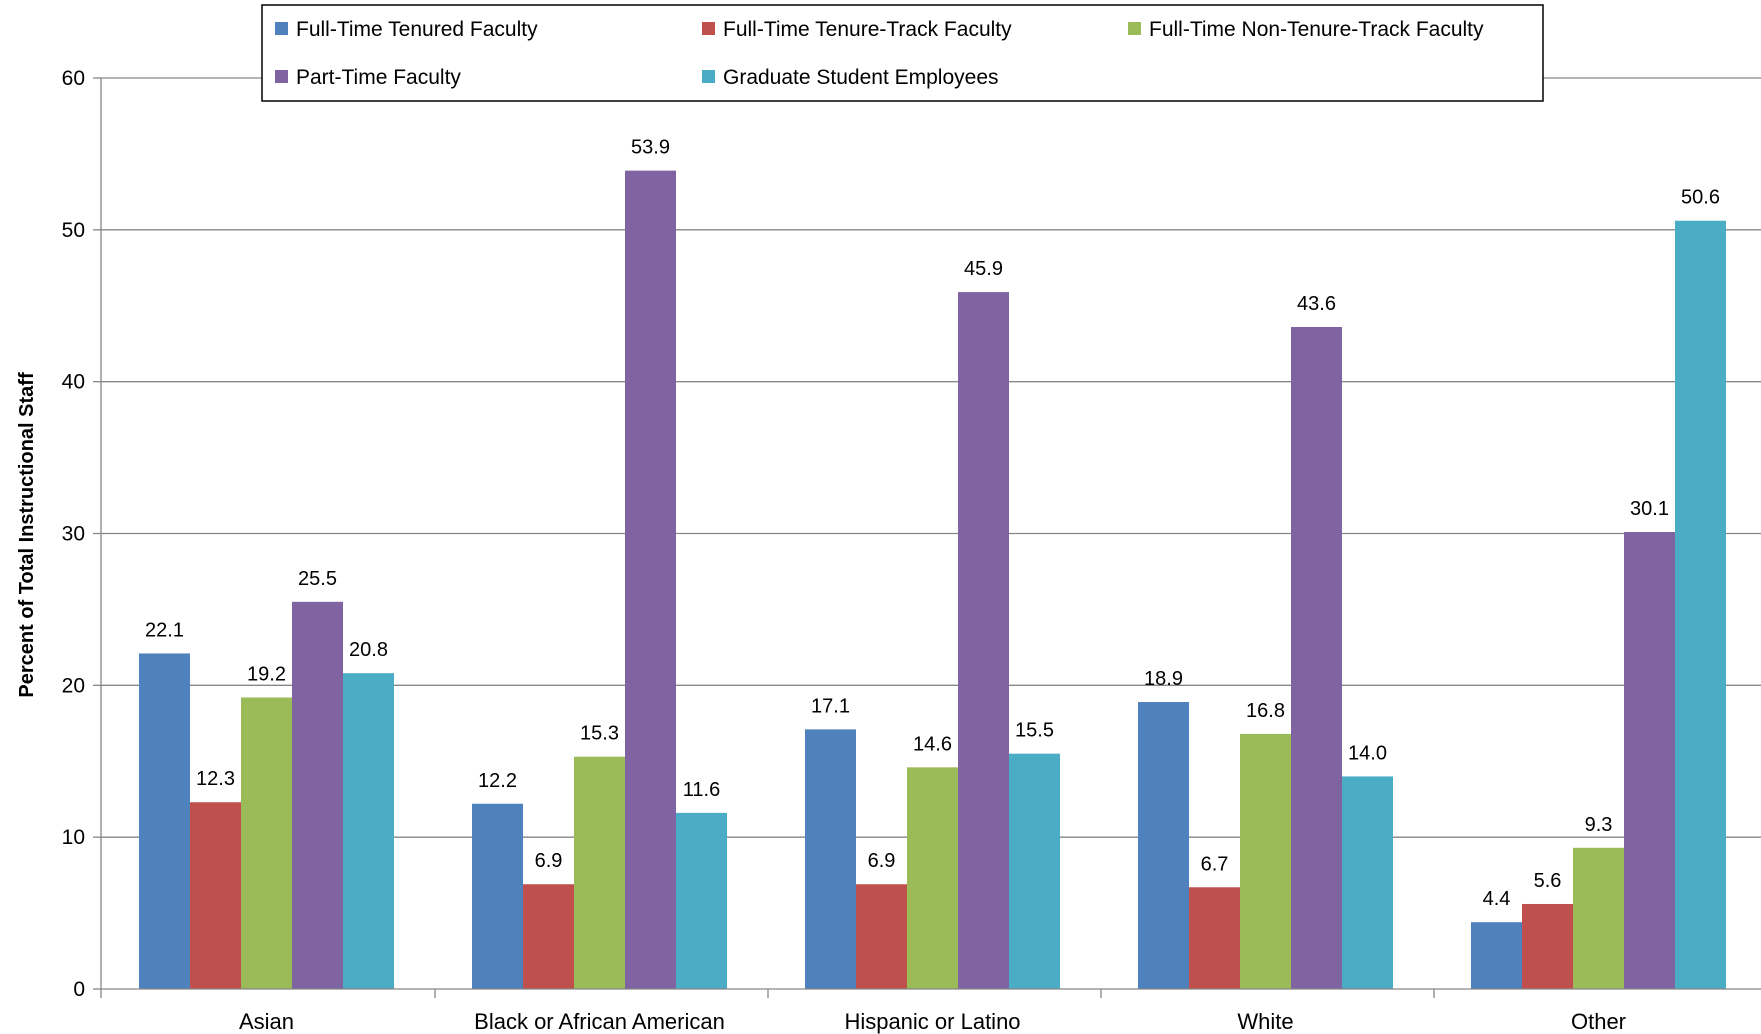 The image size is (1761, 1034). Describe the element at coordinates (266, 674) in the screenshot. I see `data-label: 19.2` at that location.